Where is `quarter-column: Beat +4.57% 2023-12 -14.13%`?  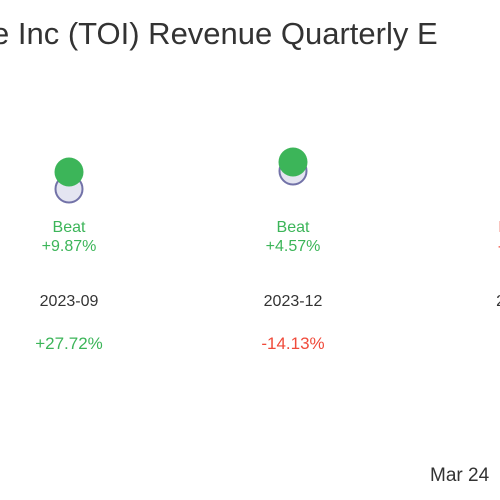 quarter-column: Beat +4.57% 2023-12 -14.13% is located at coordinates (293, 250).